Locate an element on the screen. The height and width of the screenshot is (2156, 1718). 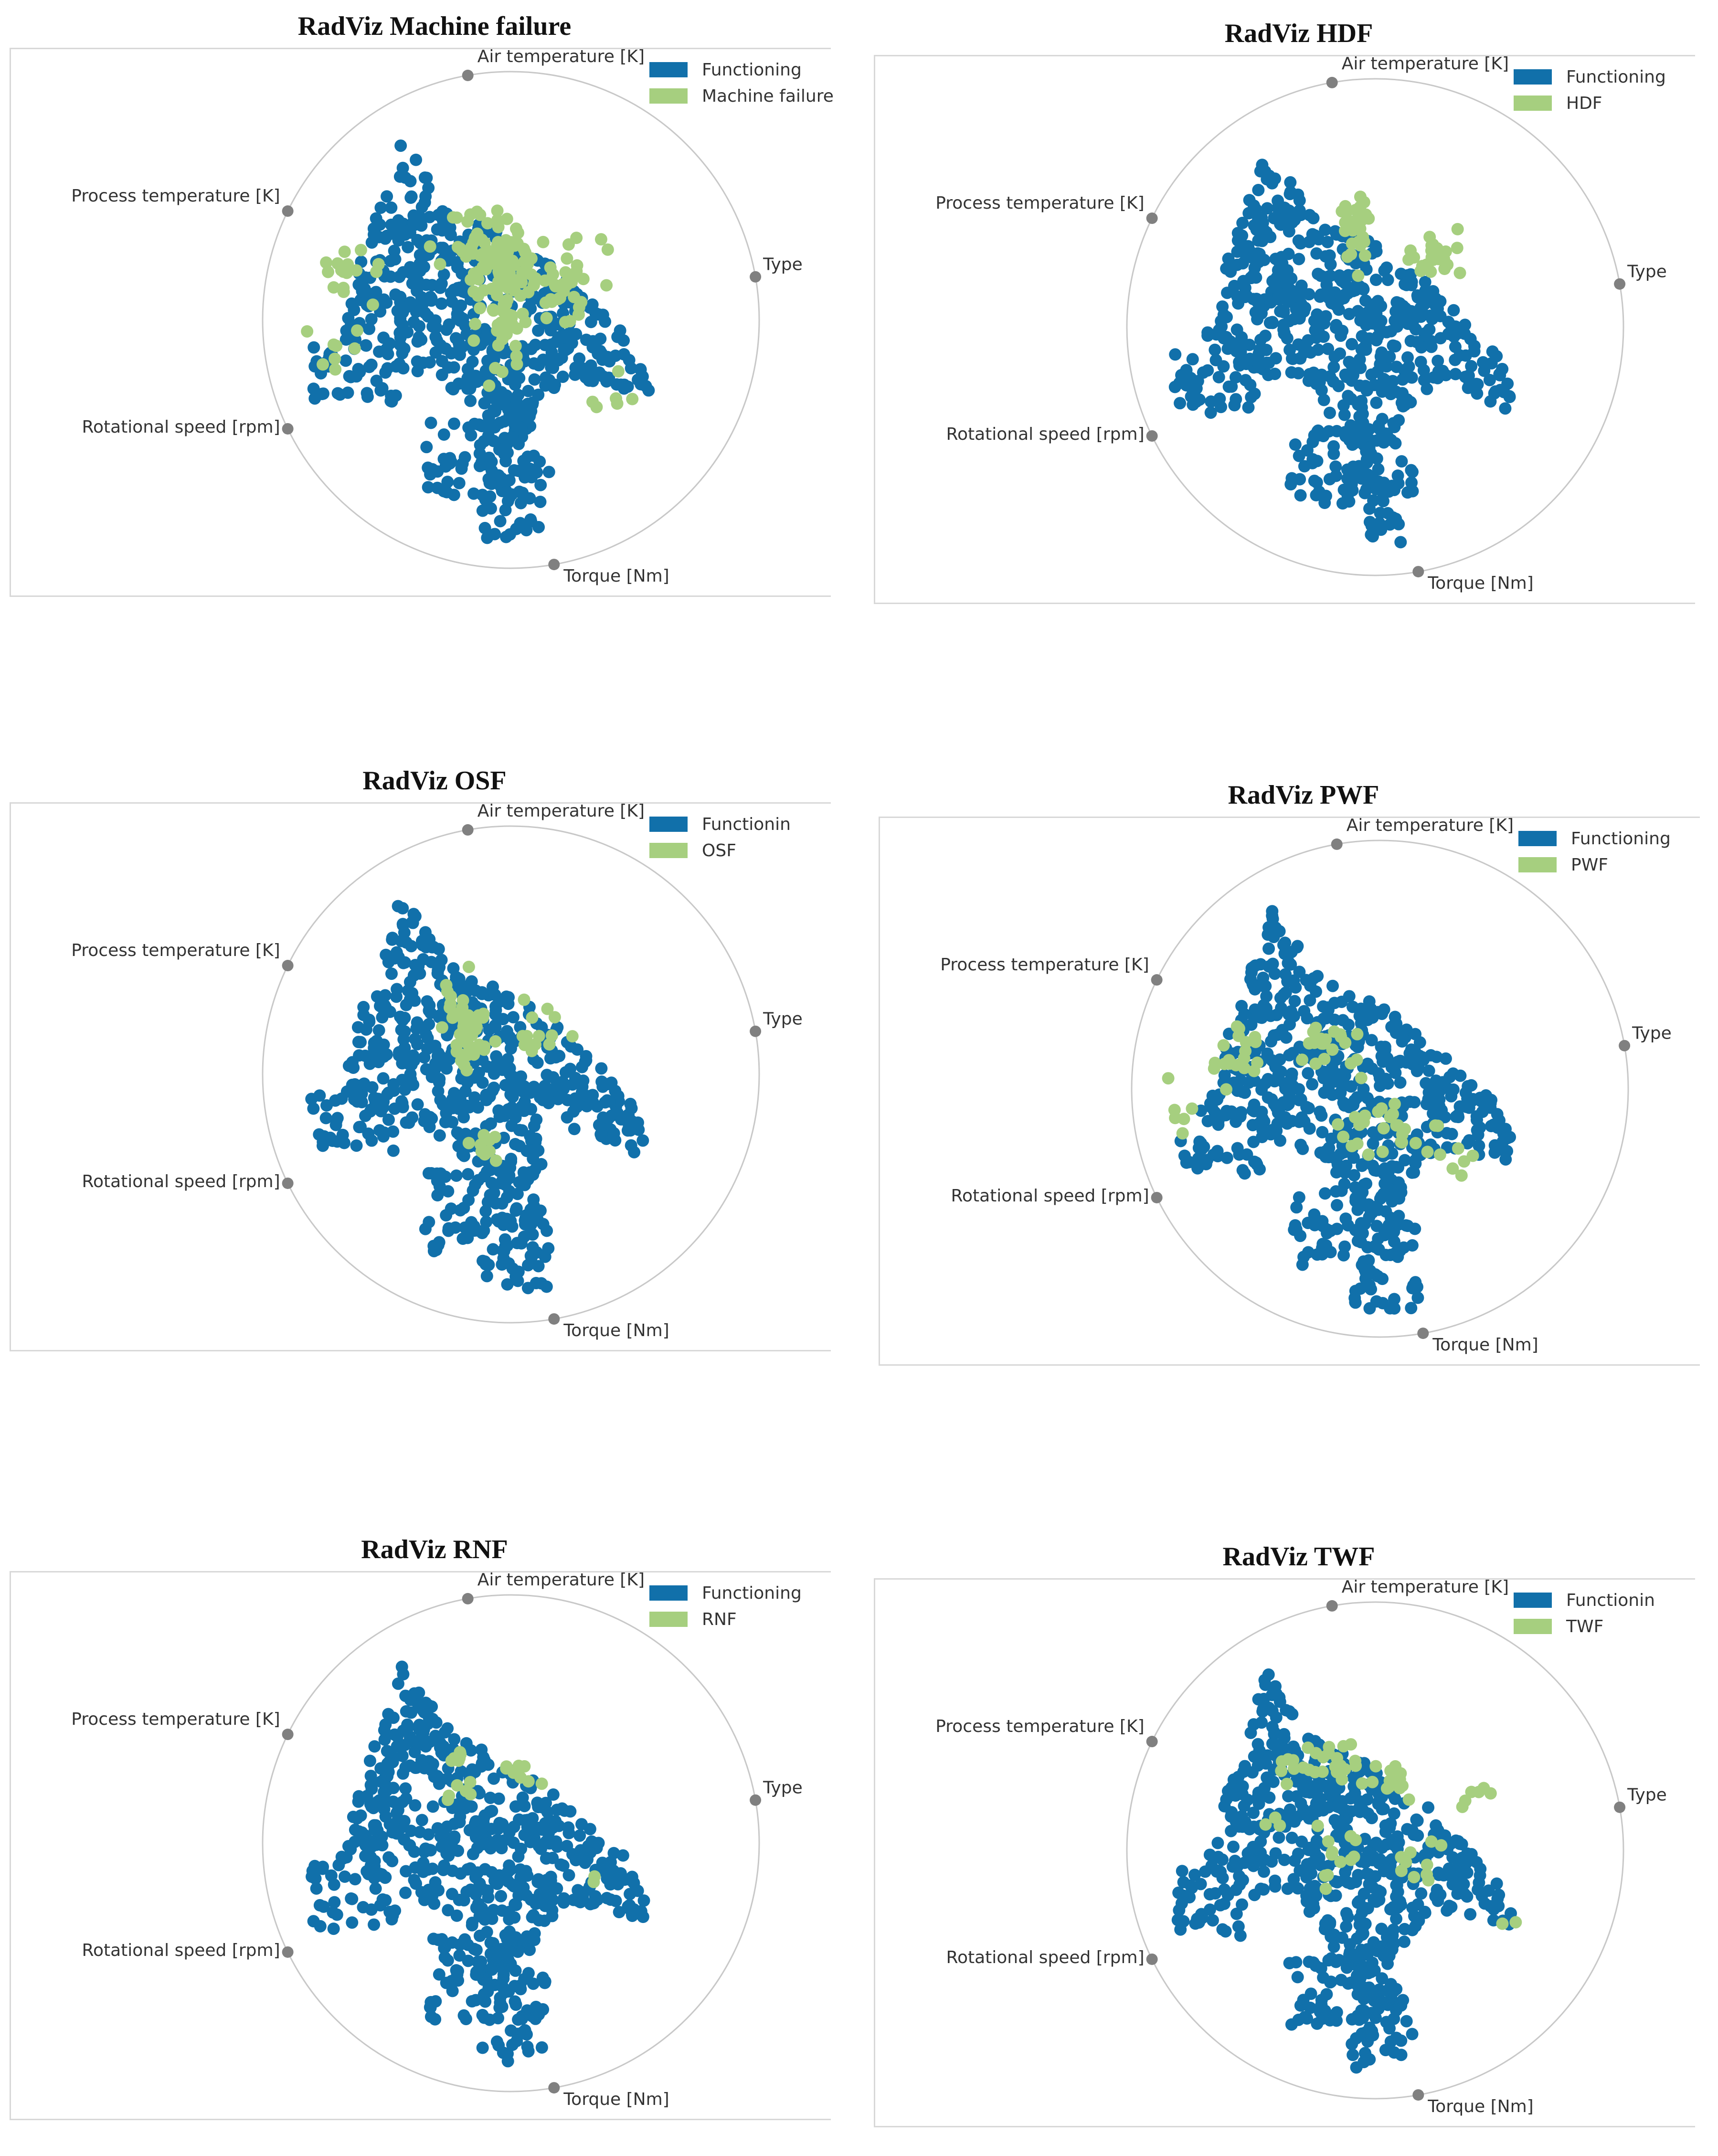
chart-title: RadViz HDF is located at coordinates (1299, 33).